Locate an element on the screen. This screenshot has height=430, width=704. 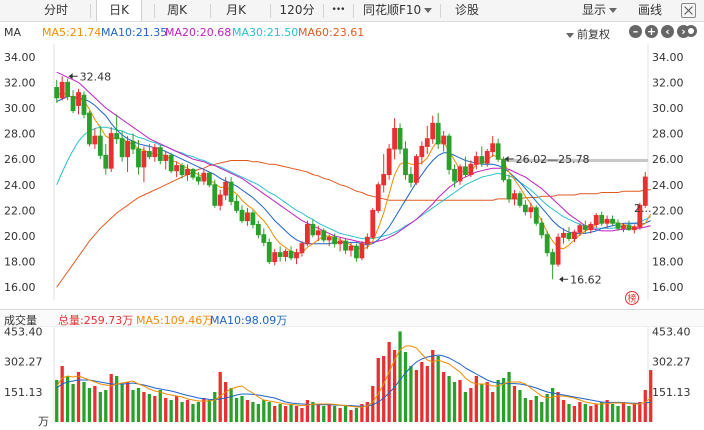
tab-weekly-k: 周K is located at coordinates (177, 10).